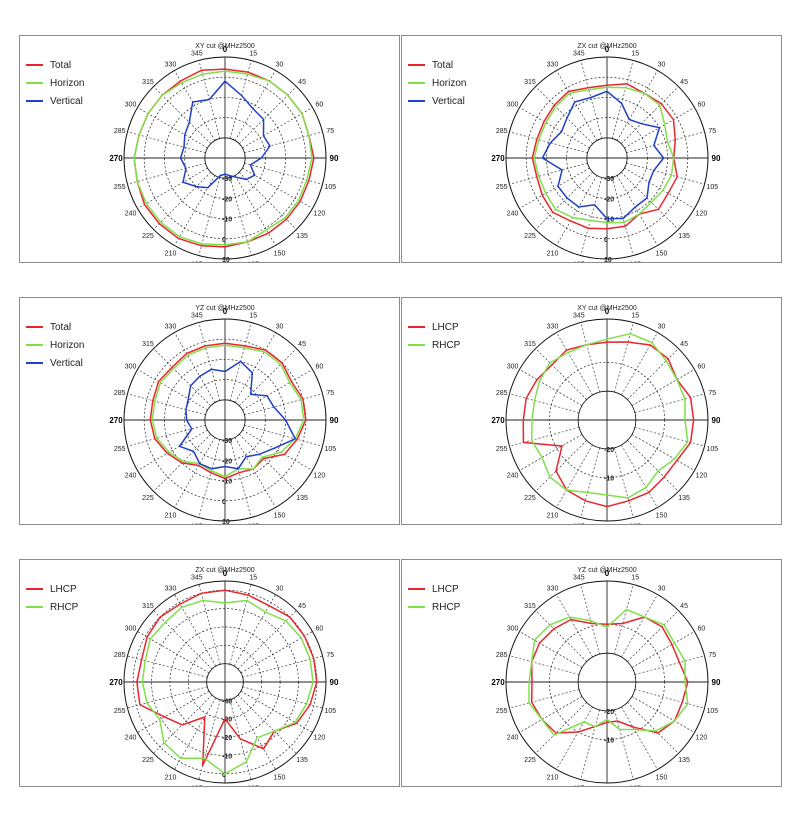 The image size is (800, 816). Describe the element at coordinates (609, 675) in the screenshot. I see `series-line-lhcp` at that location.